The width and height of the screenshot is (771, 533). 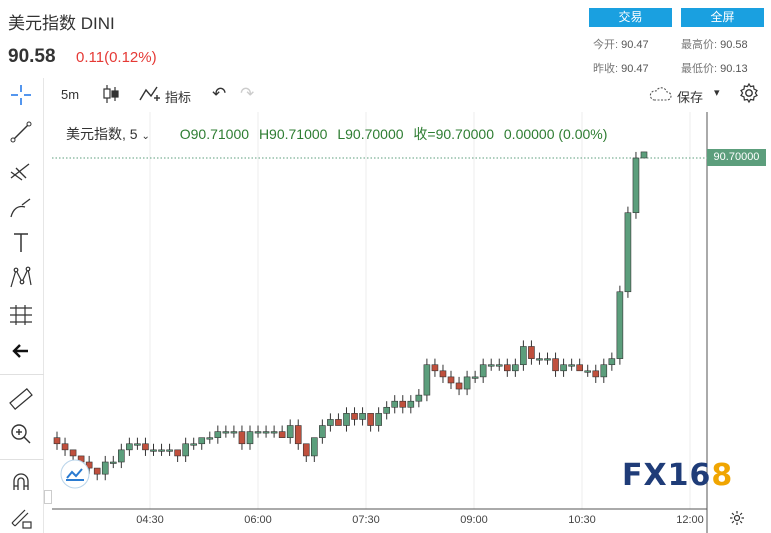 I want to click on drawing-toolbar, so click(x=22, y=305).